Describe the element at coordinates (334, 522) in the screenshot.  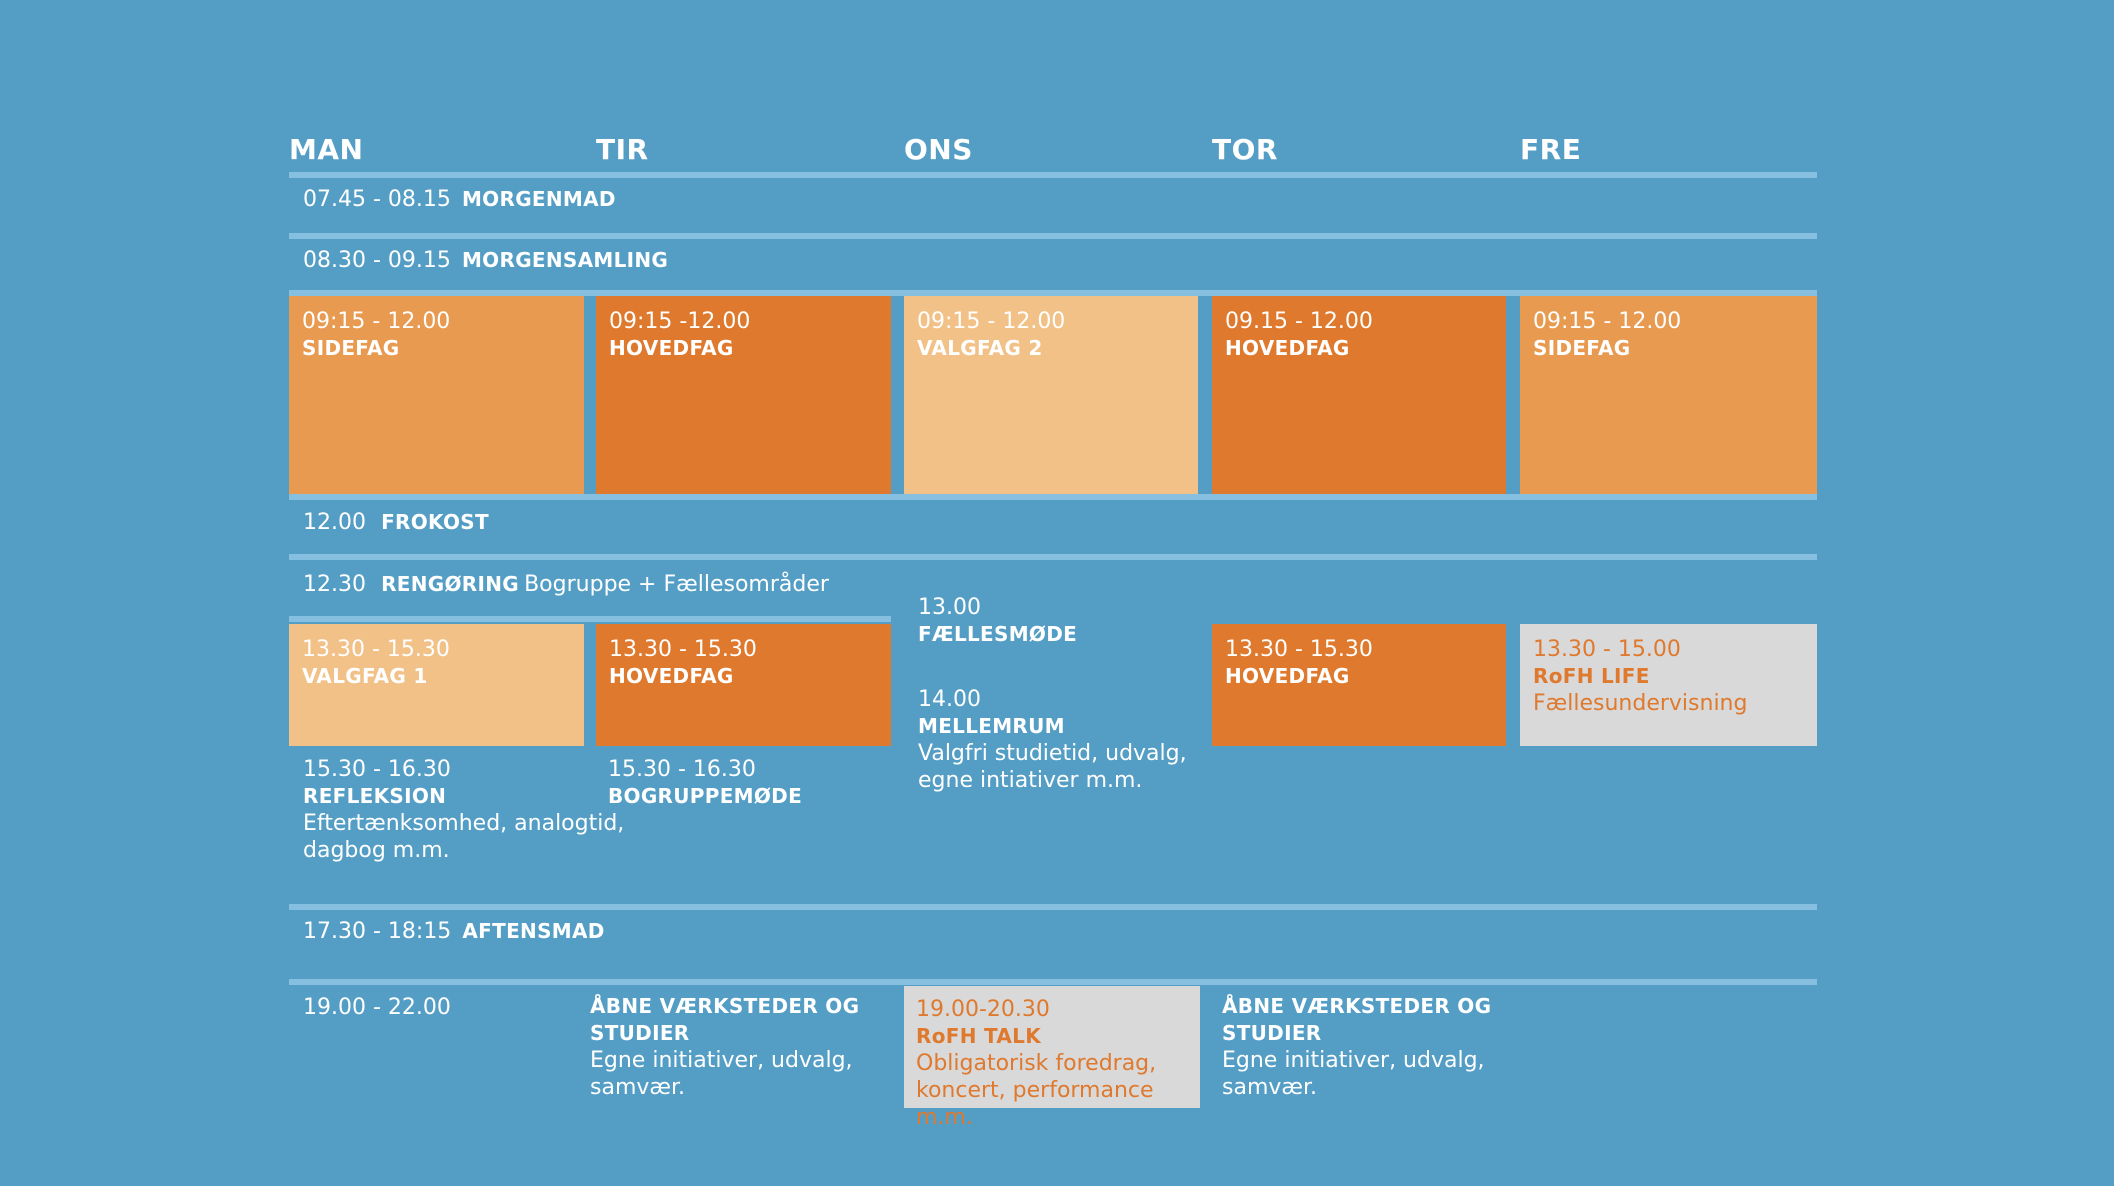
I see `row-time: 12.00` at that location.